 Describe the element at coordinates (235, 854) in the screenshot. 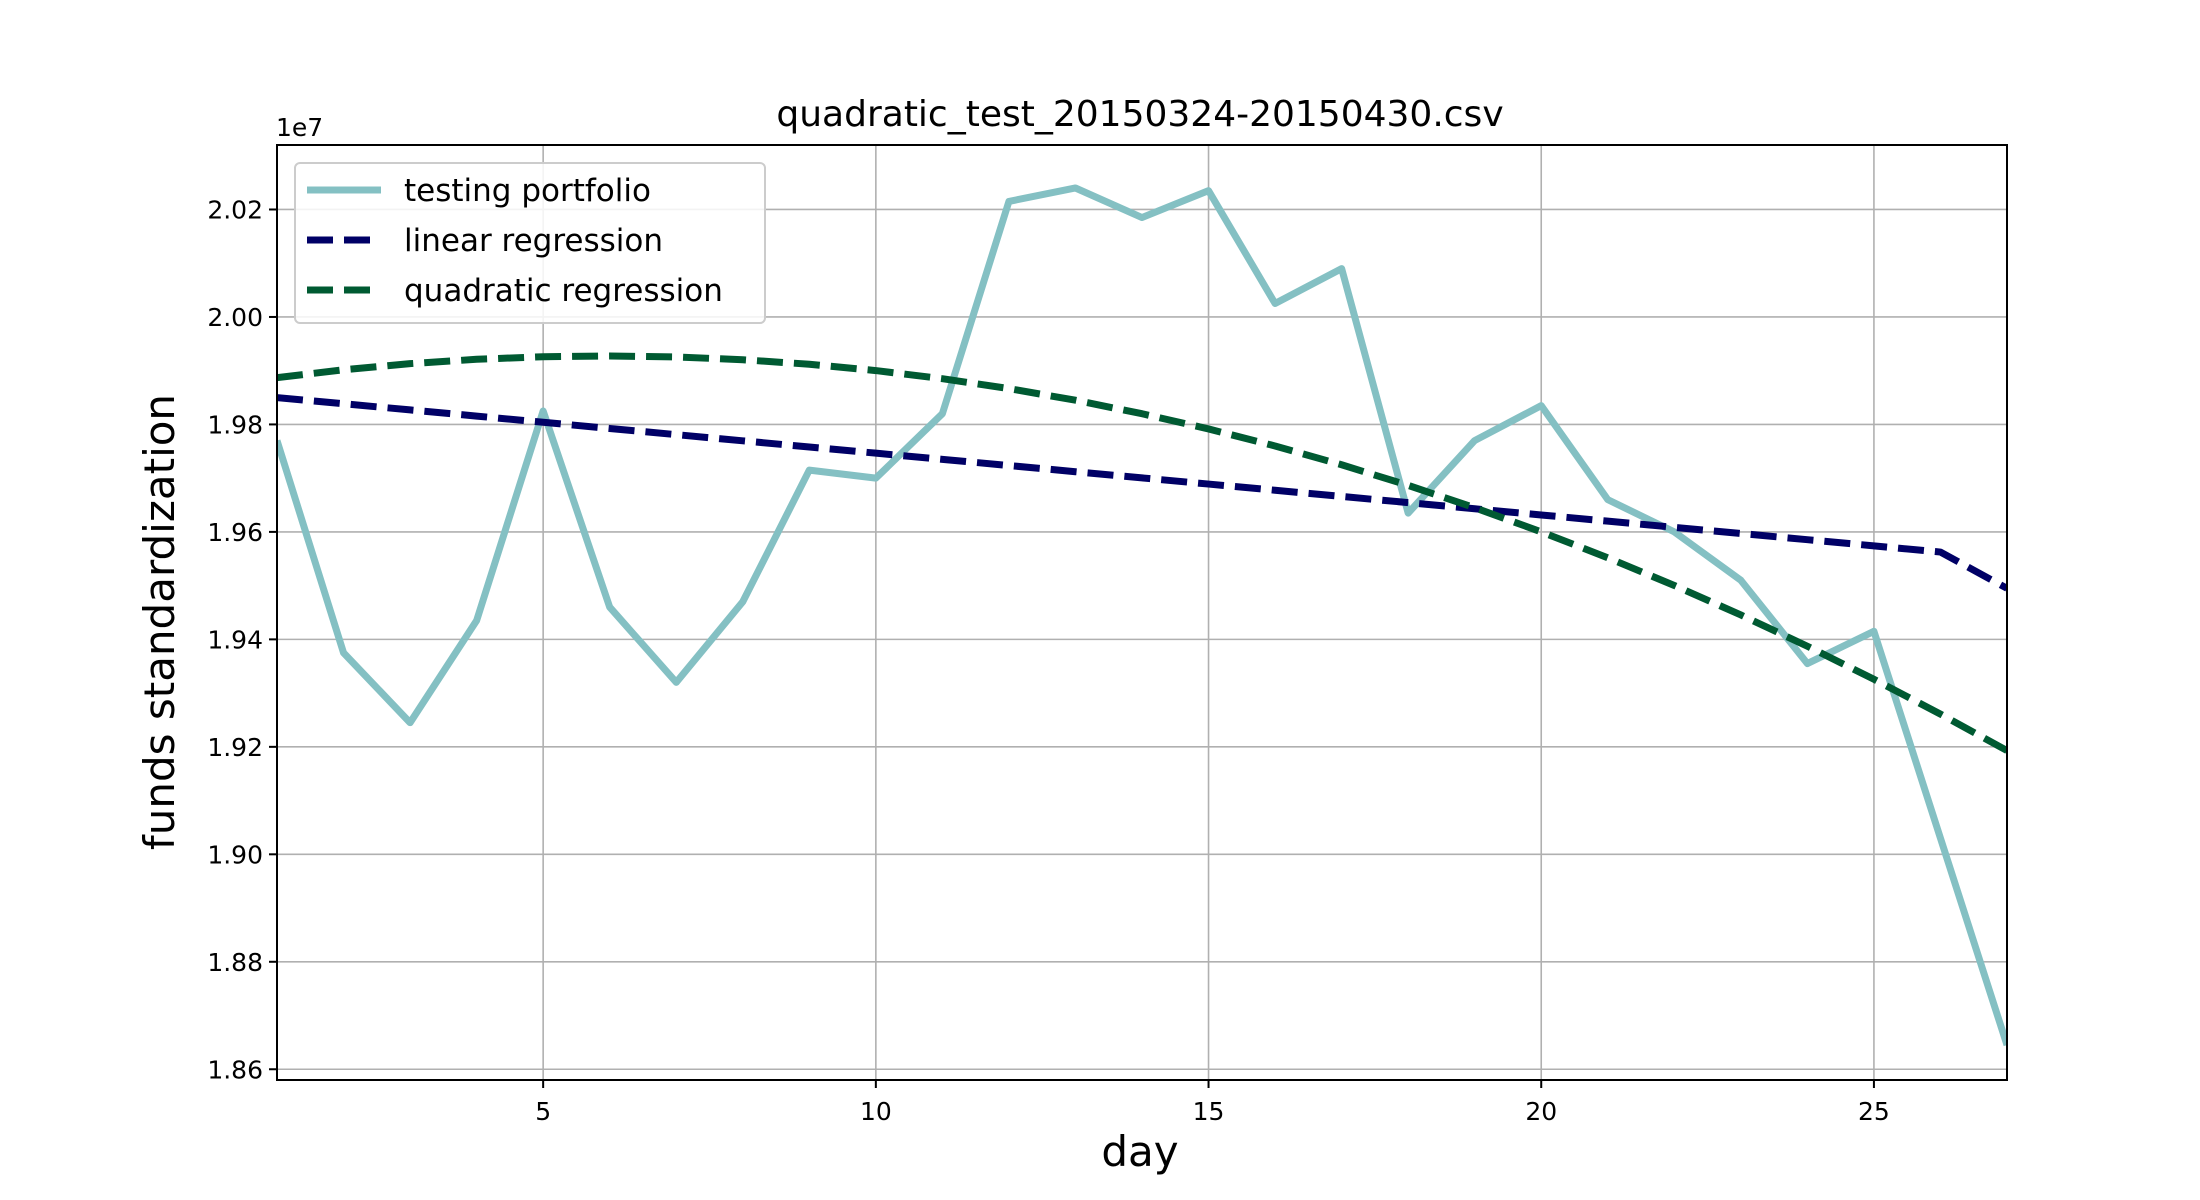

I see `y-tick-label: 1.90` at that location.